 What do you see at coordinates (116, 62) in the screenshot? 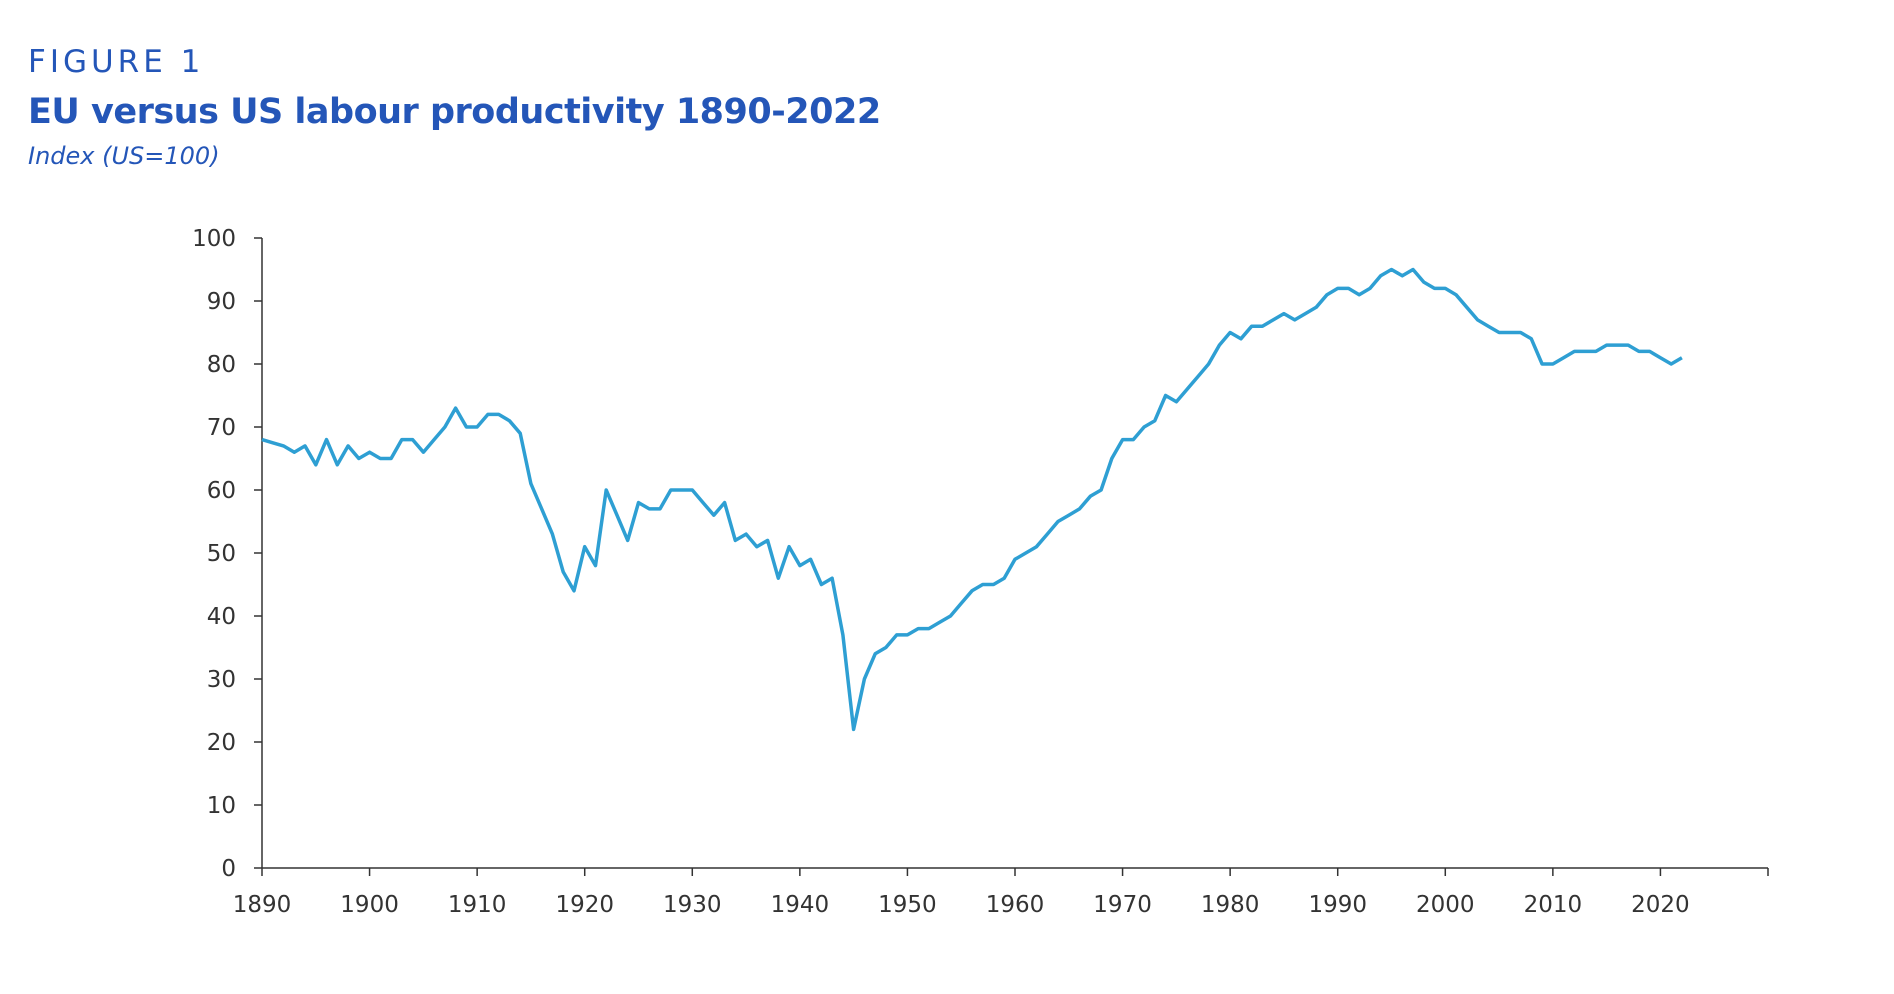
I see `figure-label: FIGURE 1` at bounding box center [116, 62].